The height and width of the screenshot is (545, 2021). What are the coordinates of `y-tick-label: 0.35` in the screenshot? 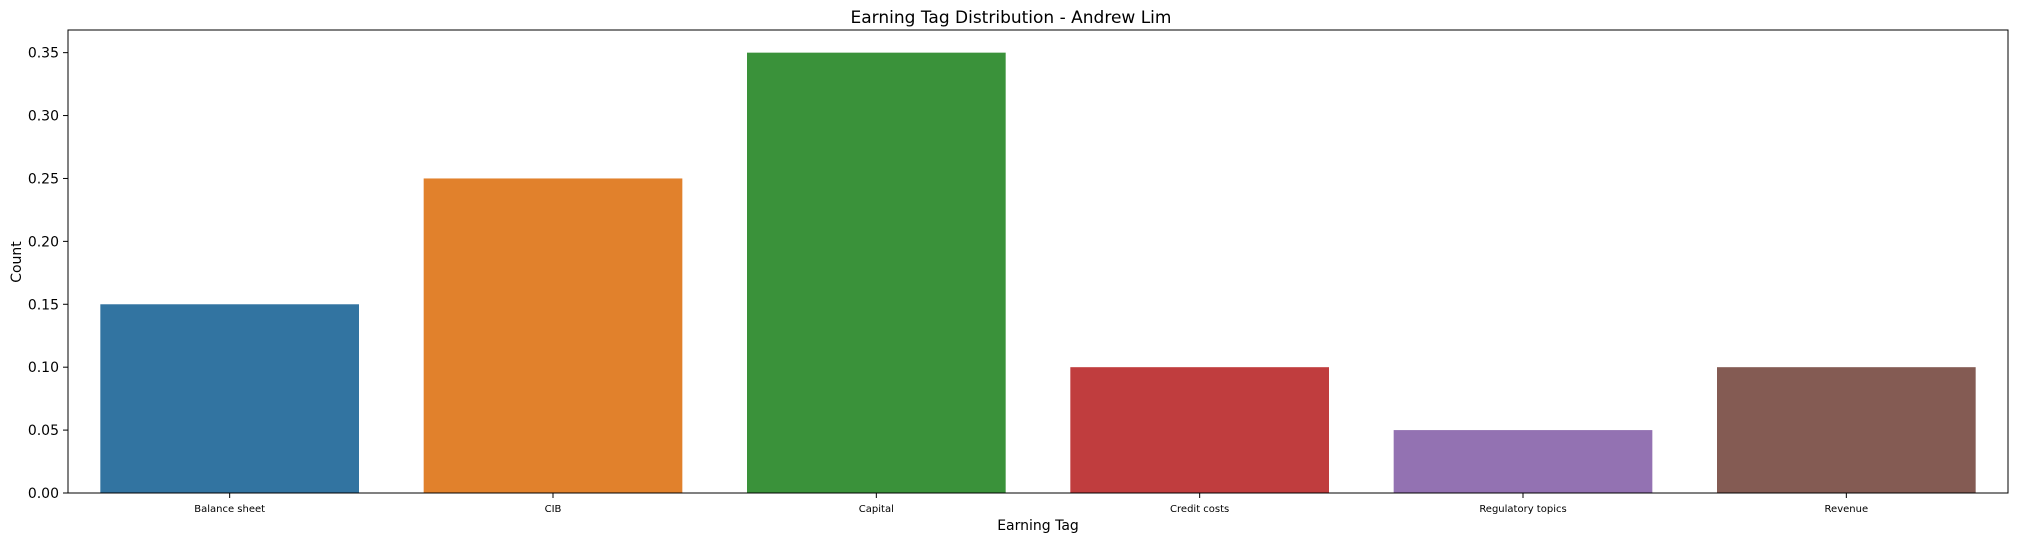 It's located at (43, 54).